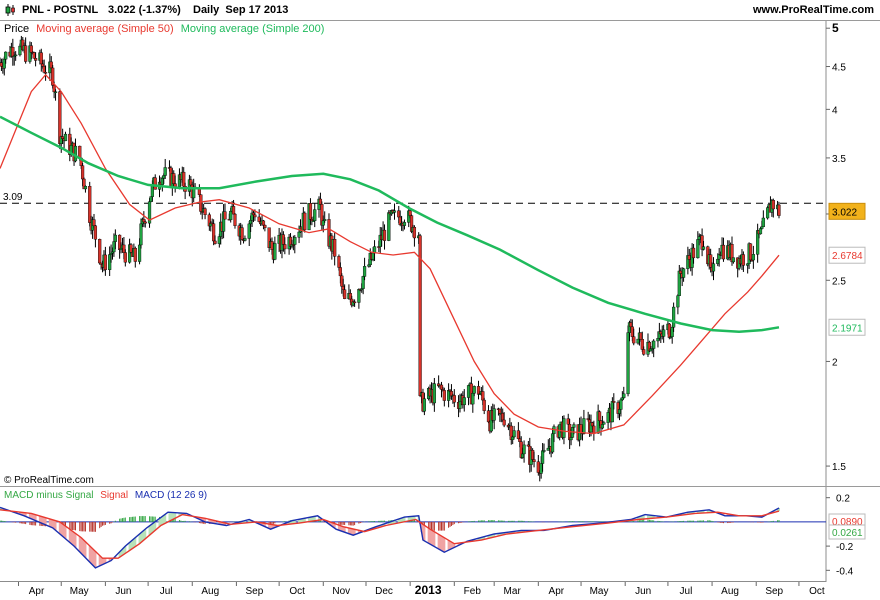 The width and height of the screenshot is (880, 600). Describe the element at coordinates (105, 29) in the screenshot. I see `legend-sma50: Moving average (Simple 50)` at that location.